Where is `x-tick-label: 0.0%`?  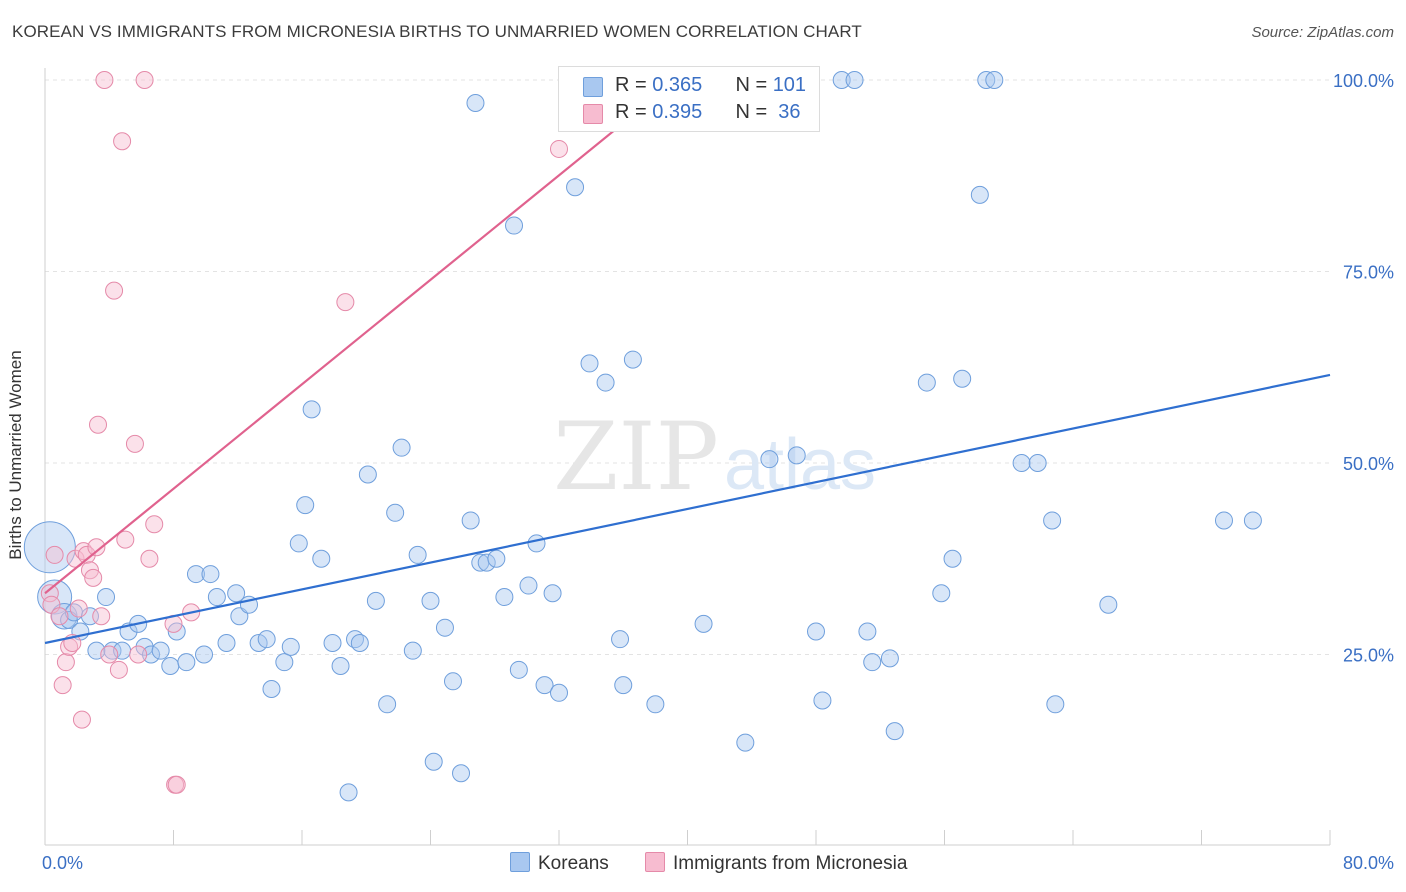
x-tick-label: 0.0% is located at coordinates (62, 863).